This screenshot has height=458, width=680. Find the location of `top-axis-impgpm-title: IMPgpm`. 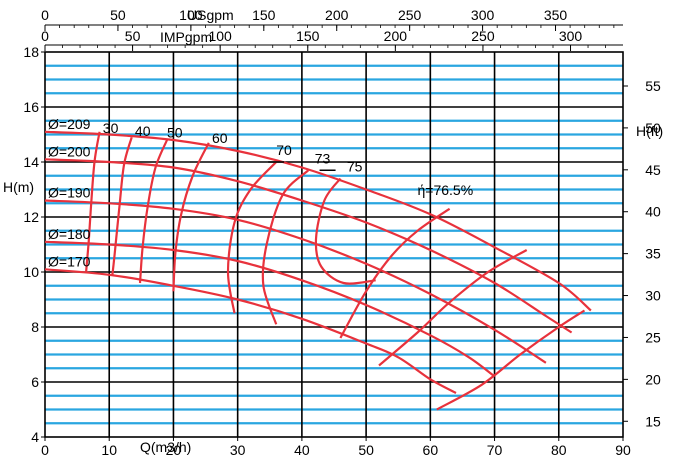

top-axis-impgpm-title: IMPgpm is located at coordinates (186, 37).